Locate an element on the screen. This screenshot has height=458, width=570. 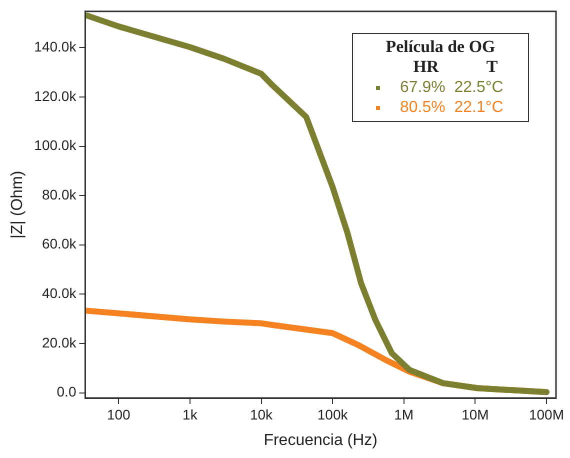
y-tick-label: 0.0 is located at coordinates (66, 392).